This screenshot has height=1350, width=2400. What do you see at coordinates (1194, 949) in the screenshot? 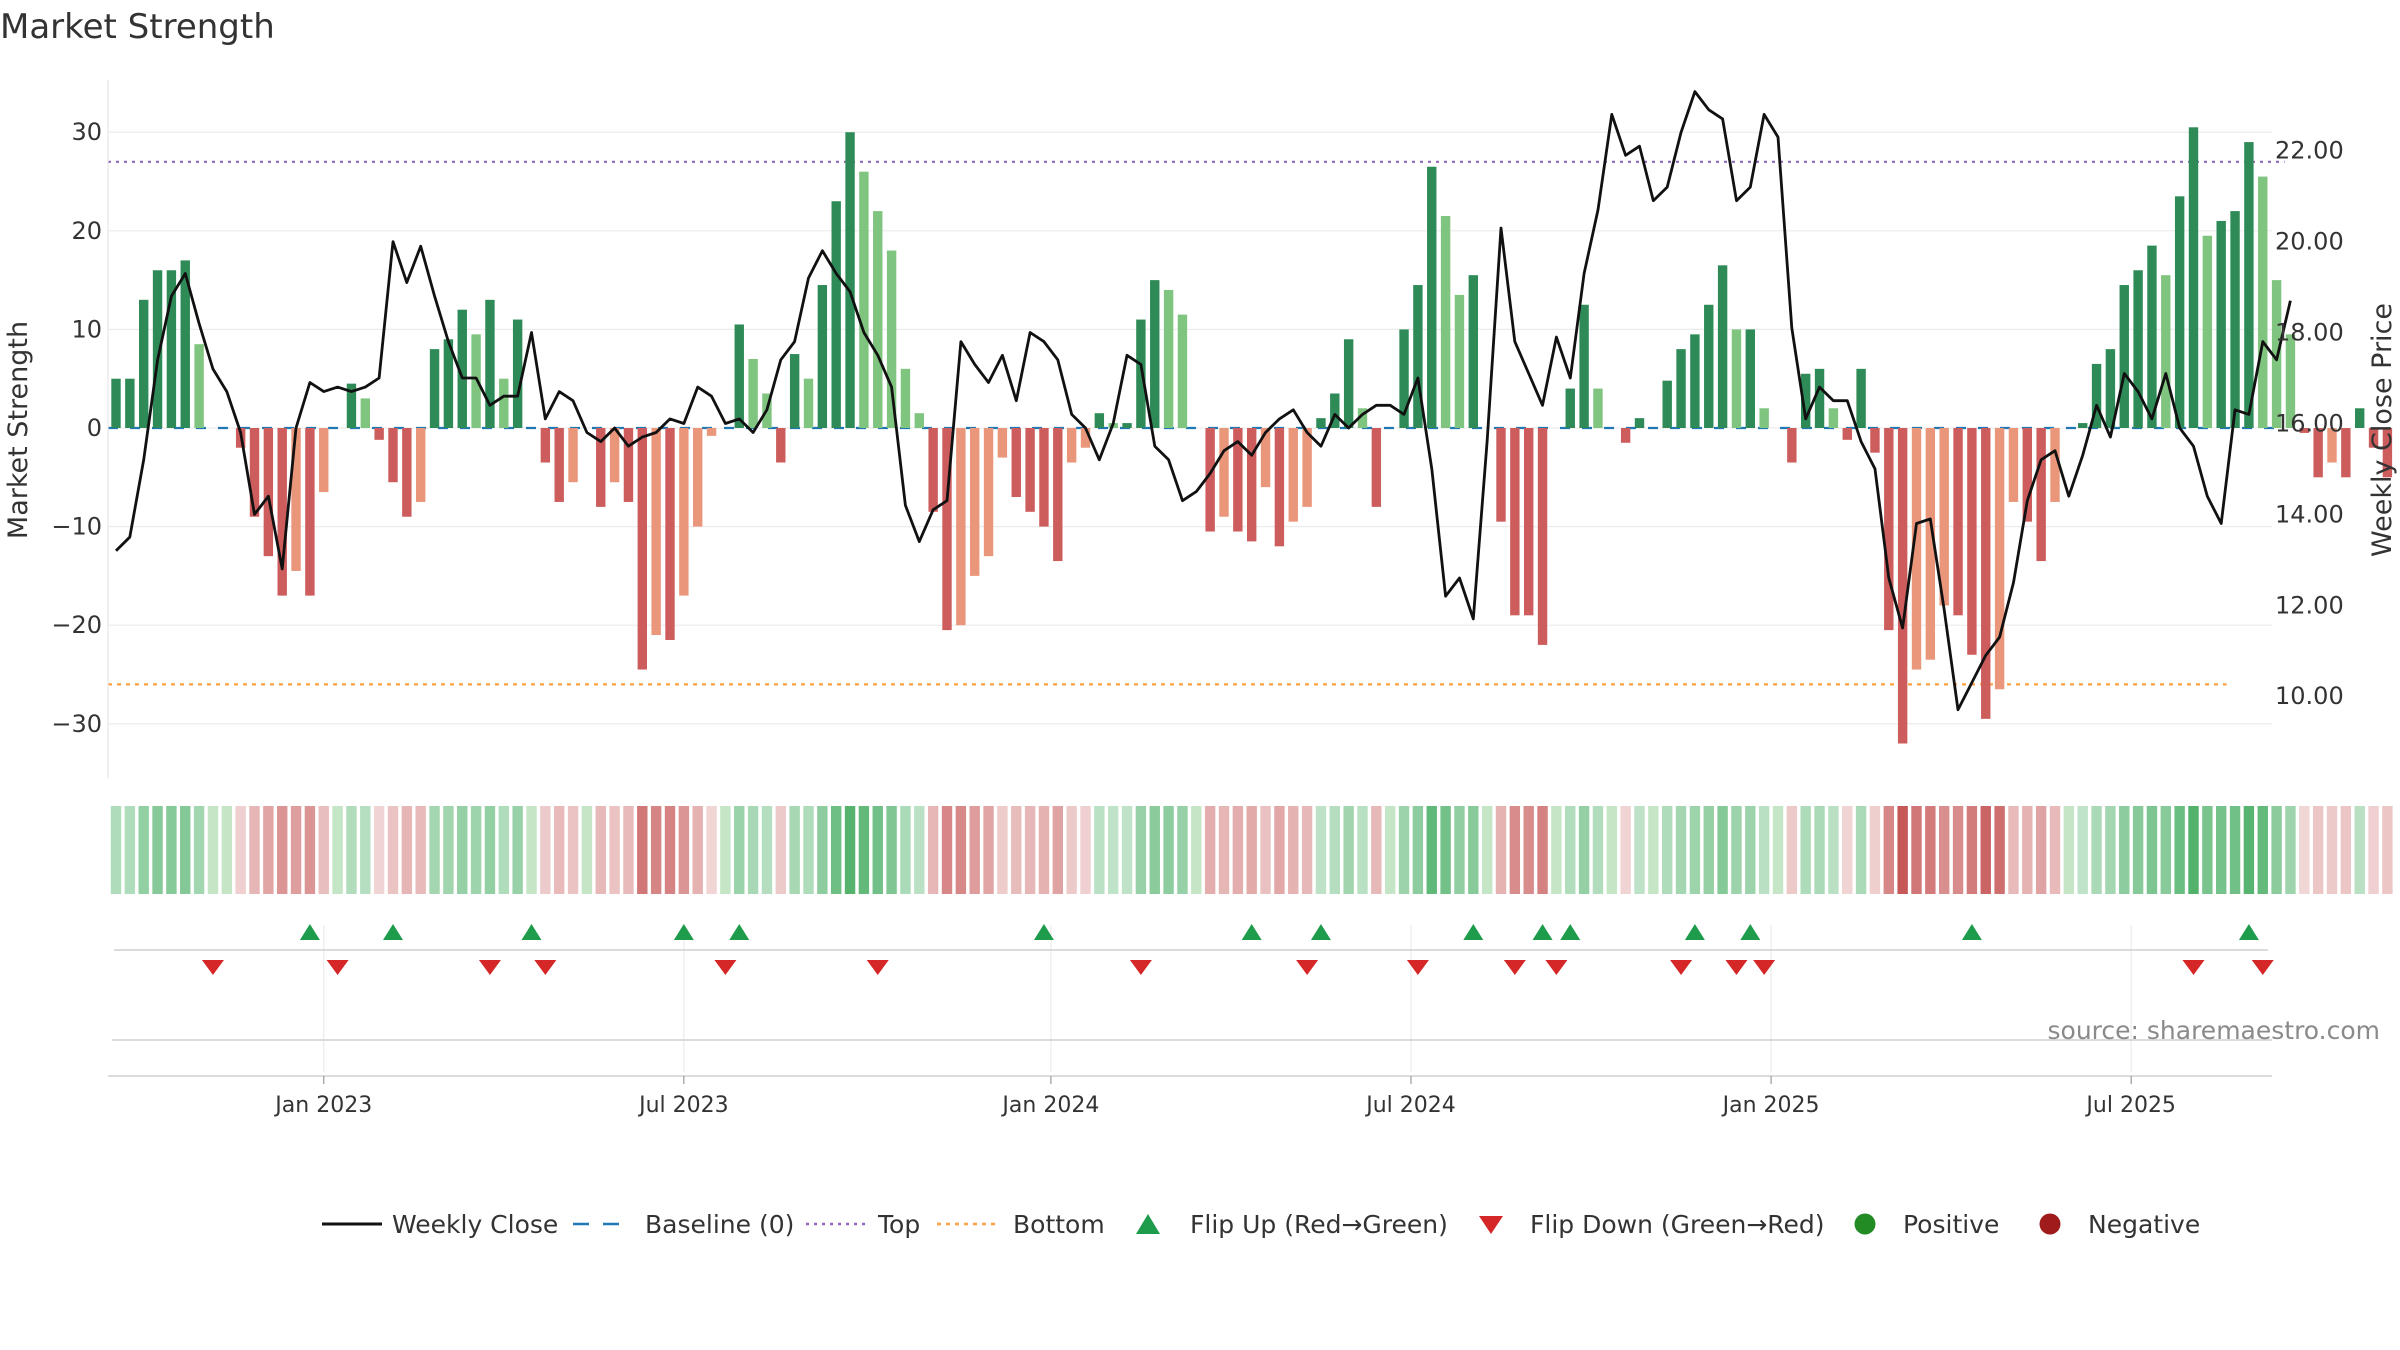
I see `flip-markers` at bounding box center [1194, 949].